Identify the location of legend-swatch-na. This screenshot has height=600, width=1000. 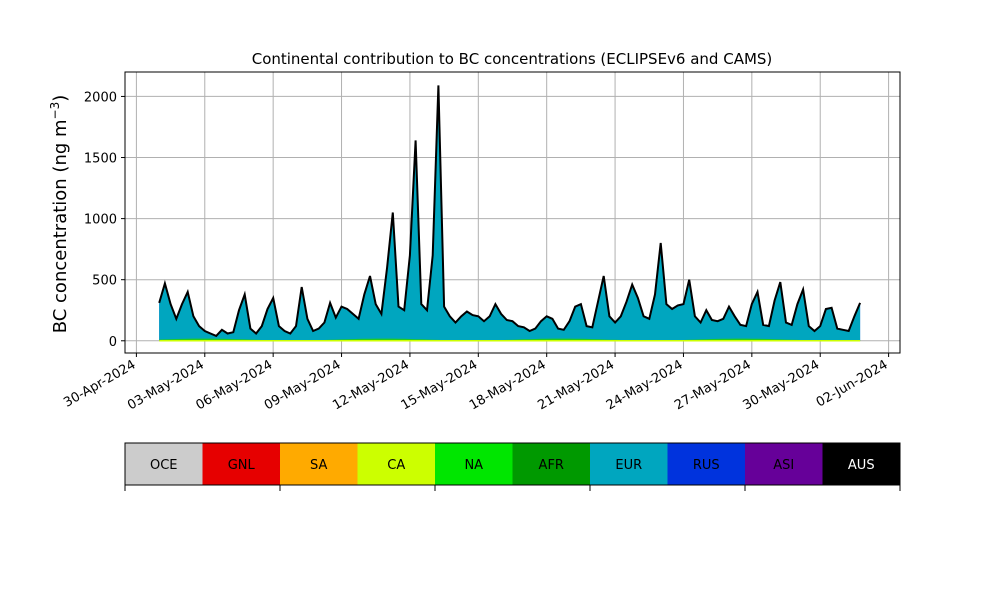
(474, 464).